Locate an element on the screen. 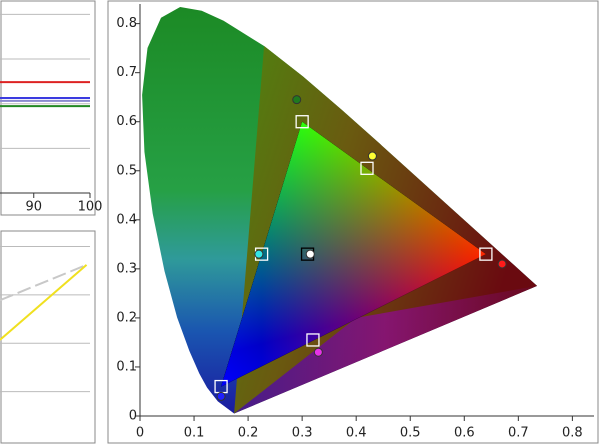  left-bottom-chart is located at coordinates (45, 319).